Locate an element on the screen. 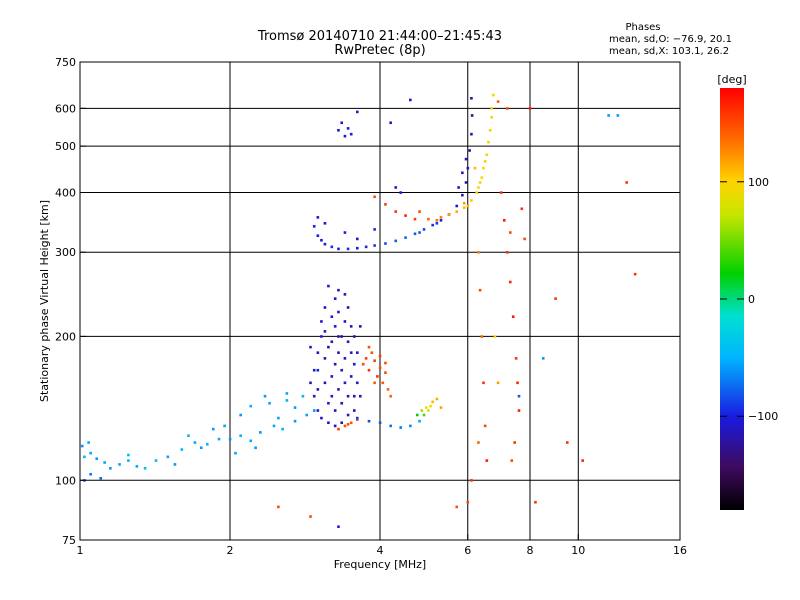 The height and width of the screenshot is (600, 800). colorbar-tick-label: −100 is located at coordinates (763, 416).